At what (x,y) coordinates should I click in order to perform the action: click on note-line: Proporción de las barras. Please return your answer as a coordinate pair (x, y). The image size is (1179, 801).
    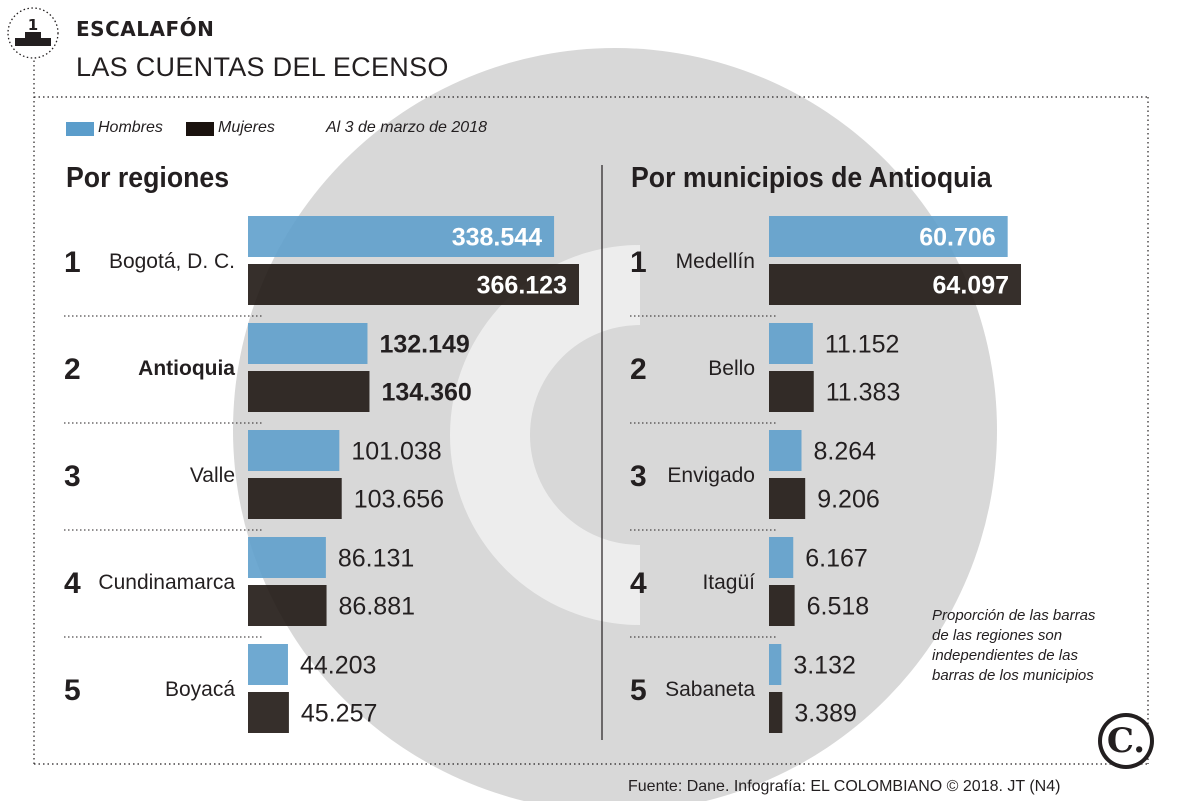
    Looking at the image, I should click on (1014, 615).